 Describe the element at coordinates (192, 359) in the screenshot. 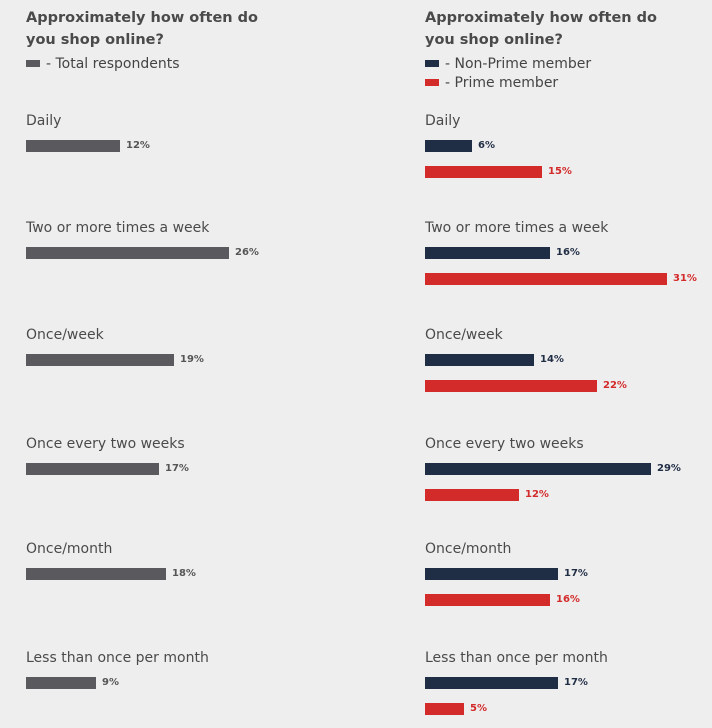

I see `data-label: 19%` at that location.